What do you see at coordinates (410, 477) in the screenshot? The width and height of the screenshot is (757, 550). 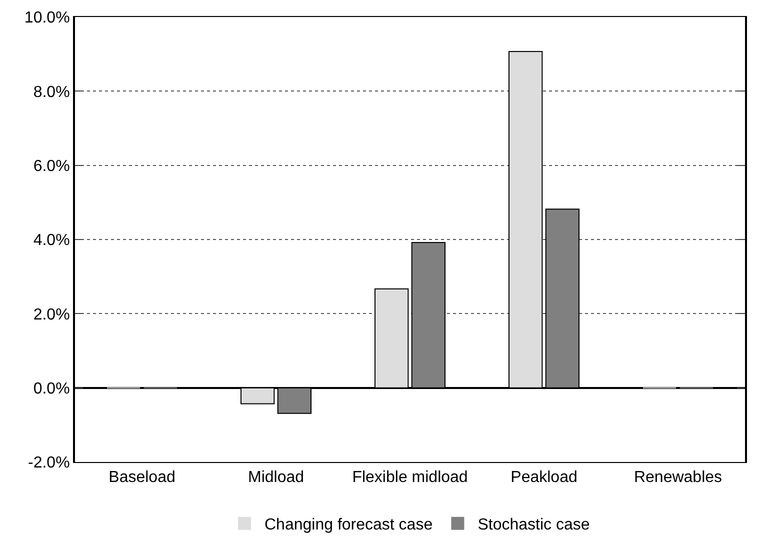 I see `x-tick-label: Flexible midload` at bounding box center [410, 477].